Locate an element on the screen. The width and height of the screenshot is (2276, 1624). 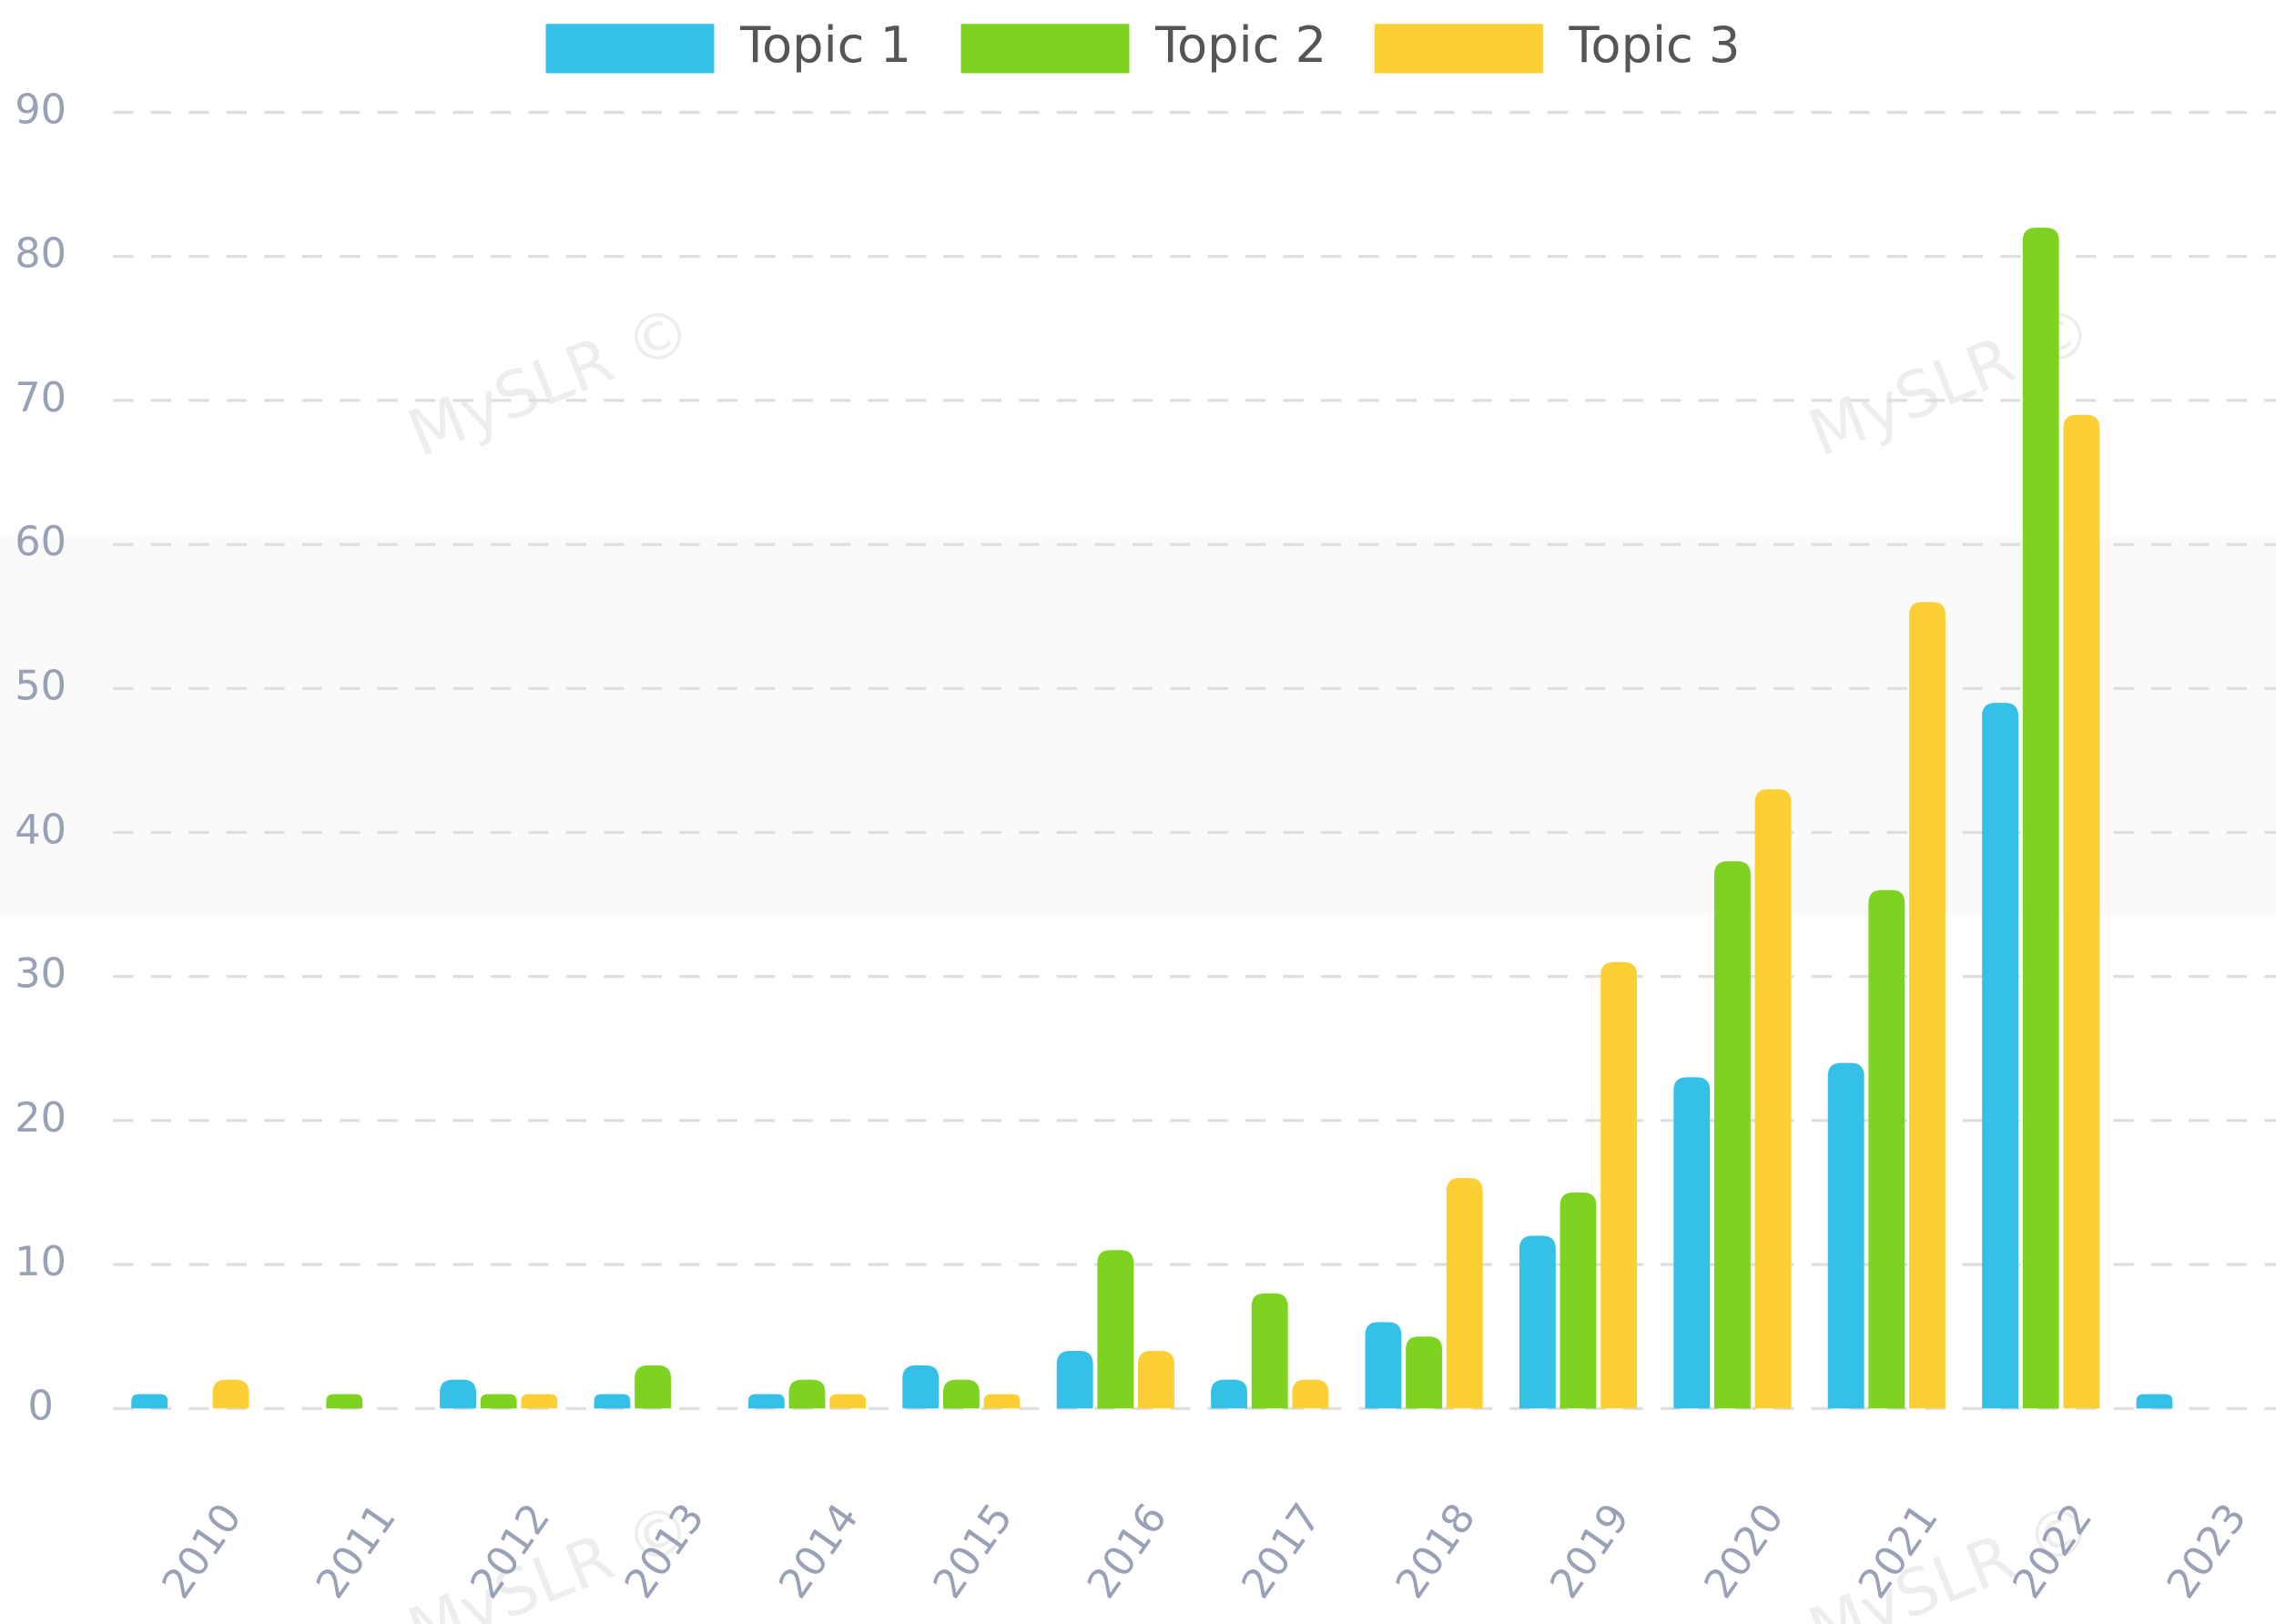
x-tick-label: 2019 is located at coordinates (1589, 1551).